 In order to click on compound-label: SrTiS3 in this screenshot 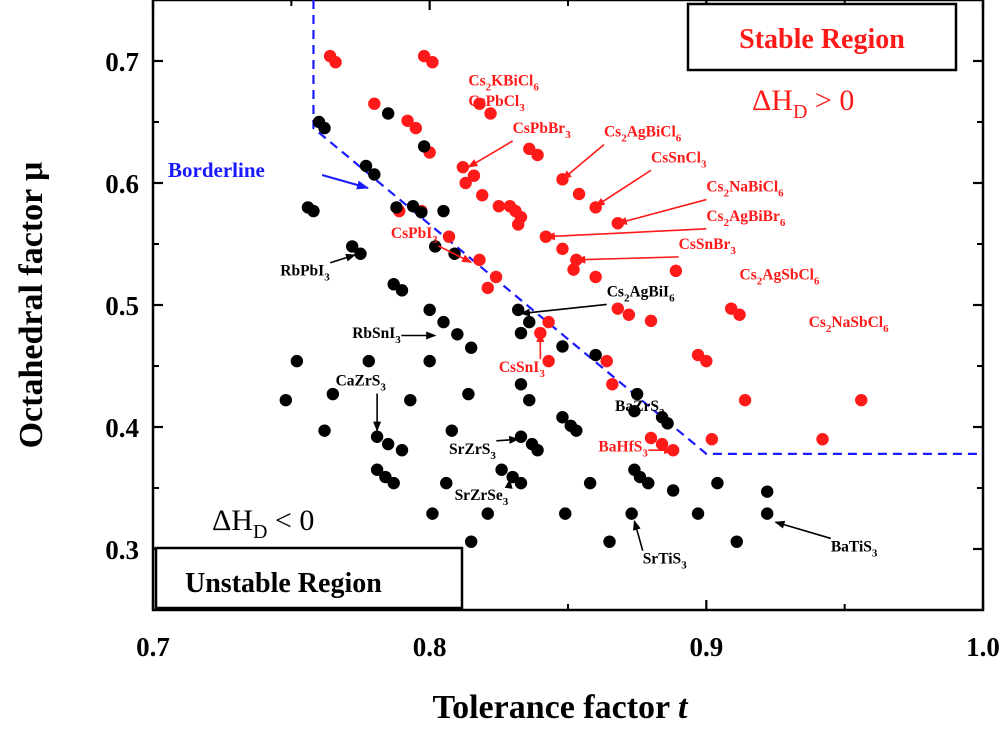, I will do `click(665, 561)`.